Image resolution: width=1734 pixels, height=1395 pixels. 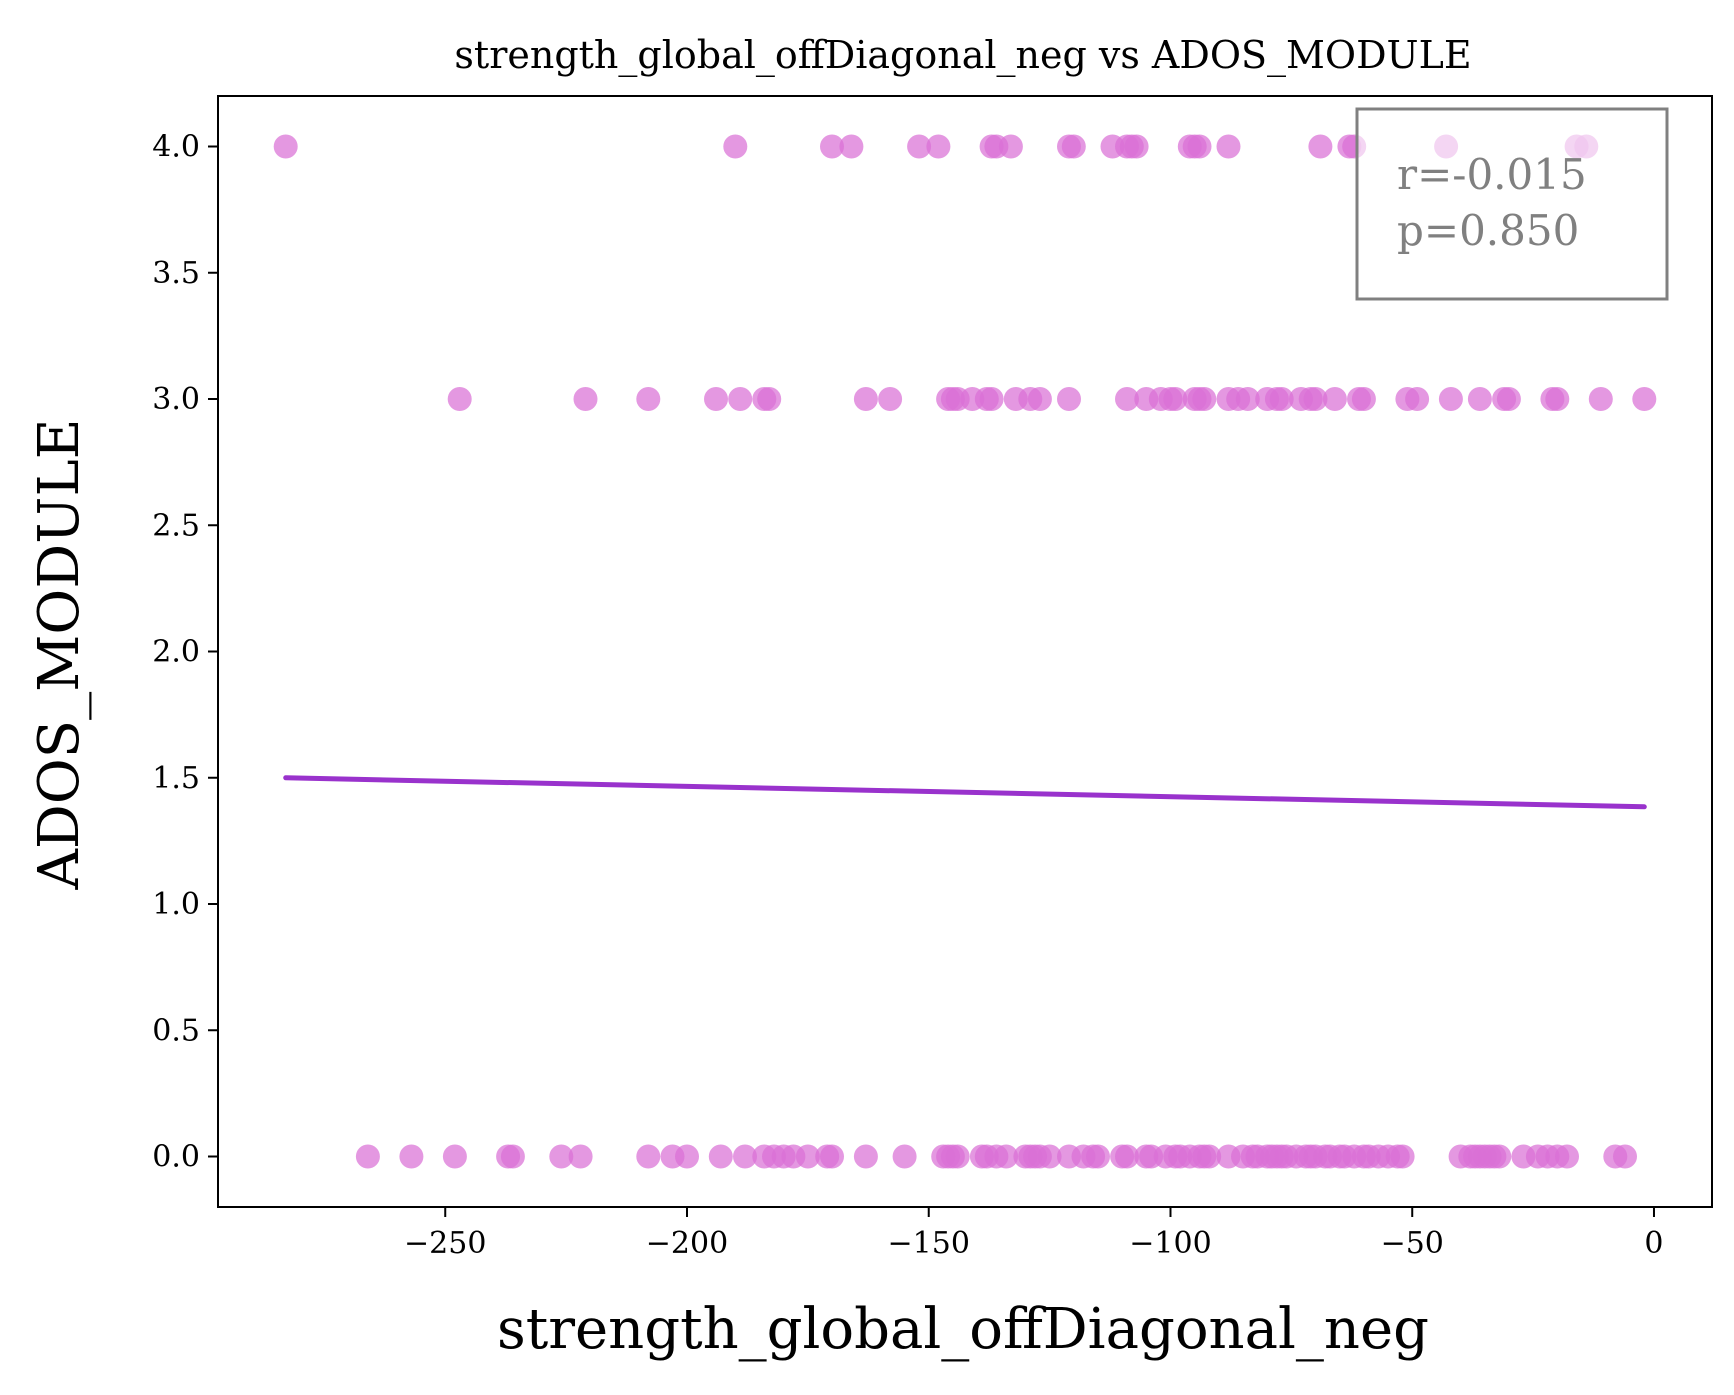 I want to click on x-tick-label: −100, so click(x=1170, y=1243).